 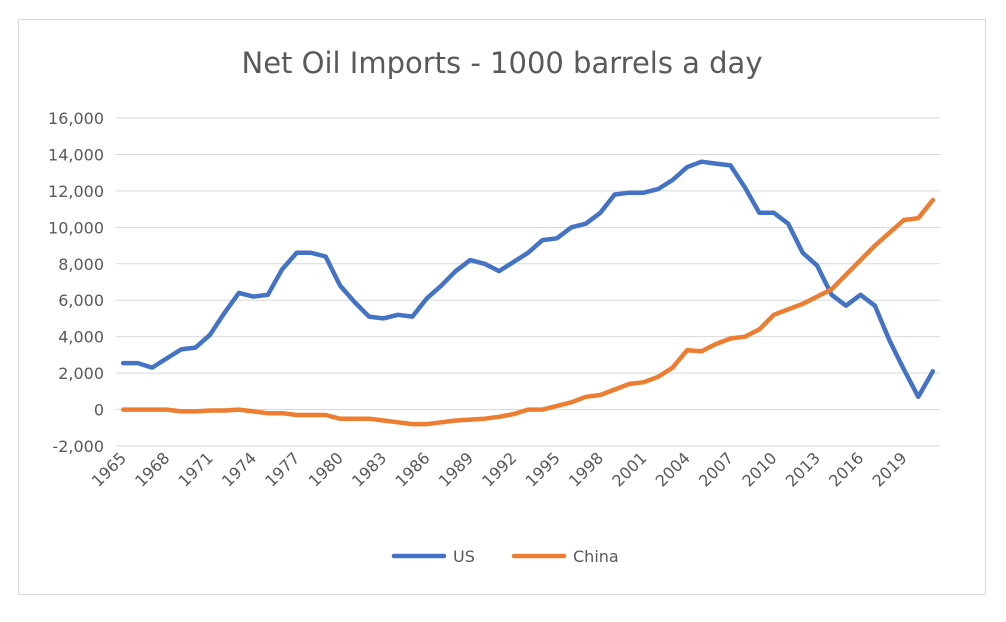 I want to click on x-tick-label: 2004, so click(x=673, y=469).